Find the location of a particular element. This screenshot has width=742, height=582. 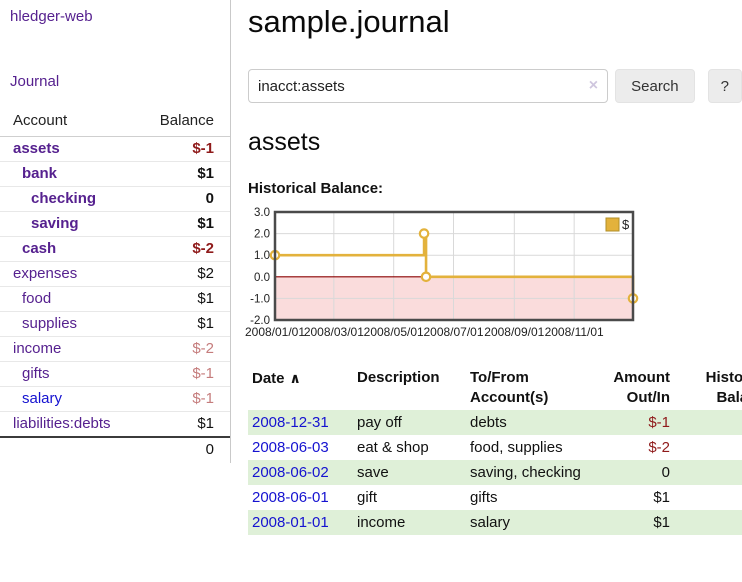

transaction-date-cell: 2008-06-01 is located at coordinates (300, 497).